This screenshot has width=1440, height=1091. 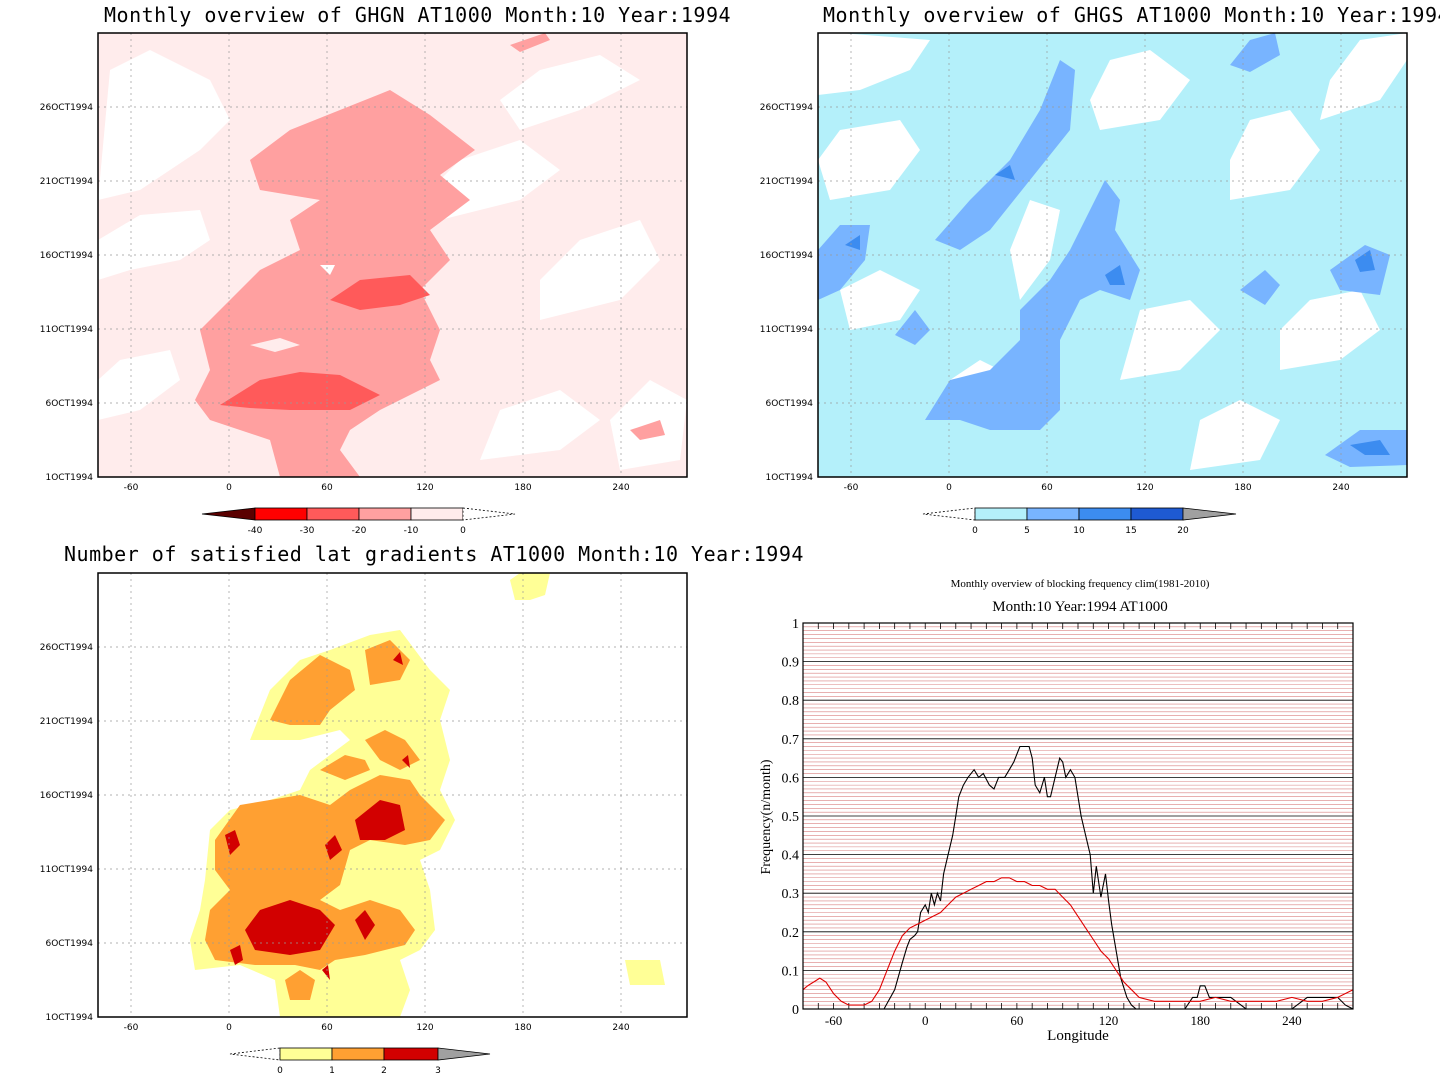 What do you see at coordinates (438, 1071) in the screenshot?
I see `colorbar-label: 3` at bounding box center [438, 1071].